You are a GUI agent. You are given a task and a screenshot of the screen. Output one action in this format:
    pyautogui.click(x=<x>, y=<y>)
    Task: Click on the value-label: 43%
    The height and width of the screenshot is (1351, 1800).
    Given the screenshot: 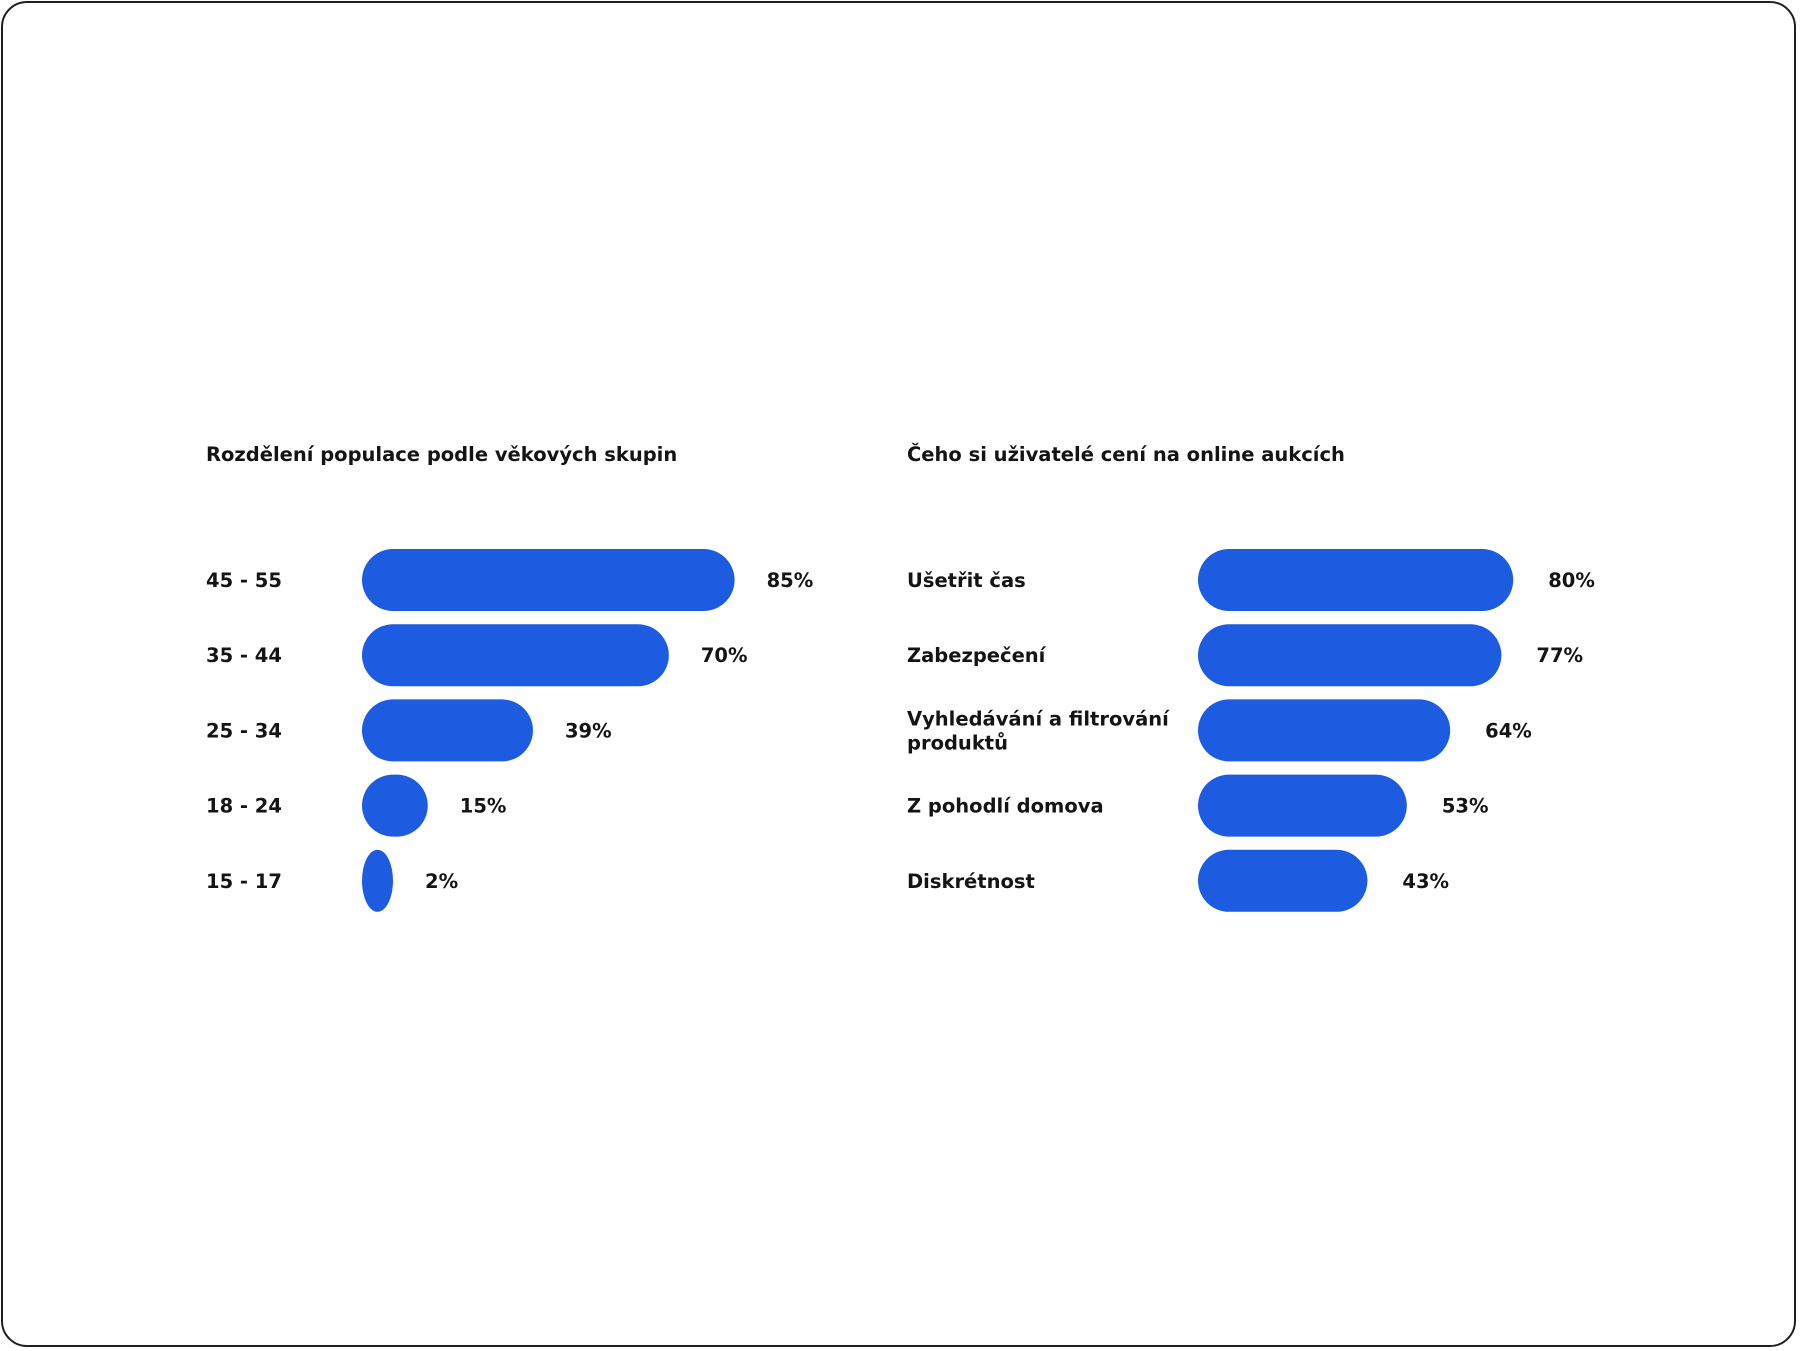 What is the action you would take?
    pyautogui.click(x=1425, y=881)
    